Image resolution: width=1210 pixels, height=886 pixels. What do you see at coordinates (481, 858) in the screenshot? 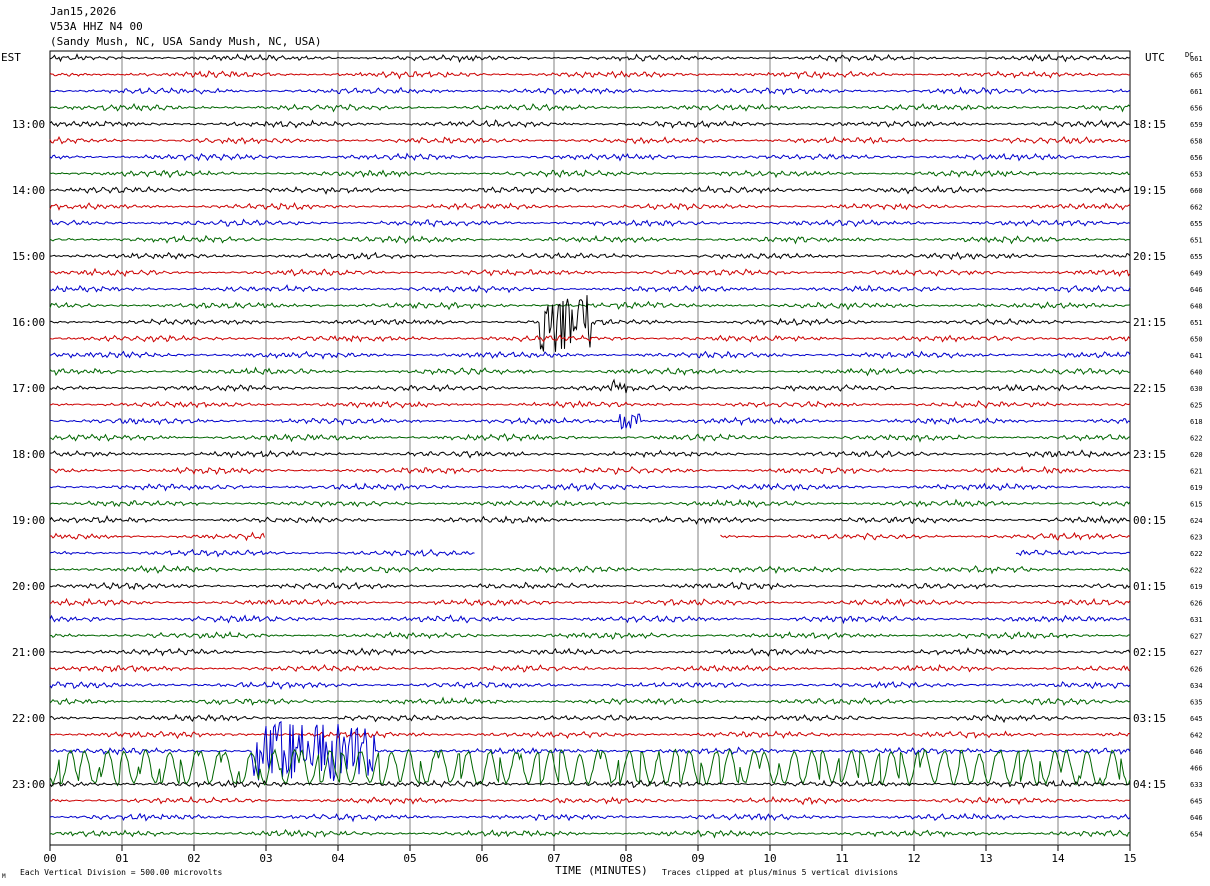
I see `x-tick-label: 06` at bounding box center [481, 858].